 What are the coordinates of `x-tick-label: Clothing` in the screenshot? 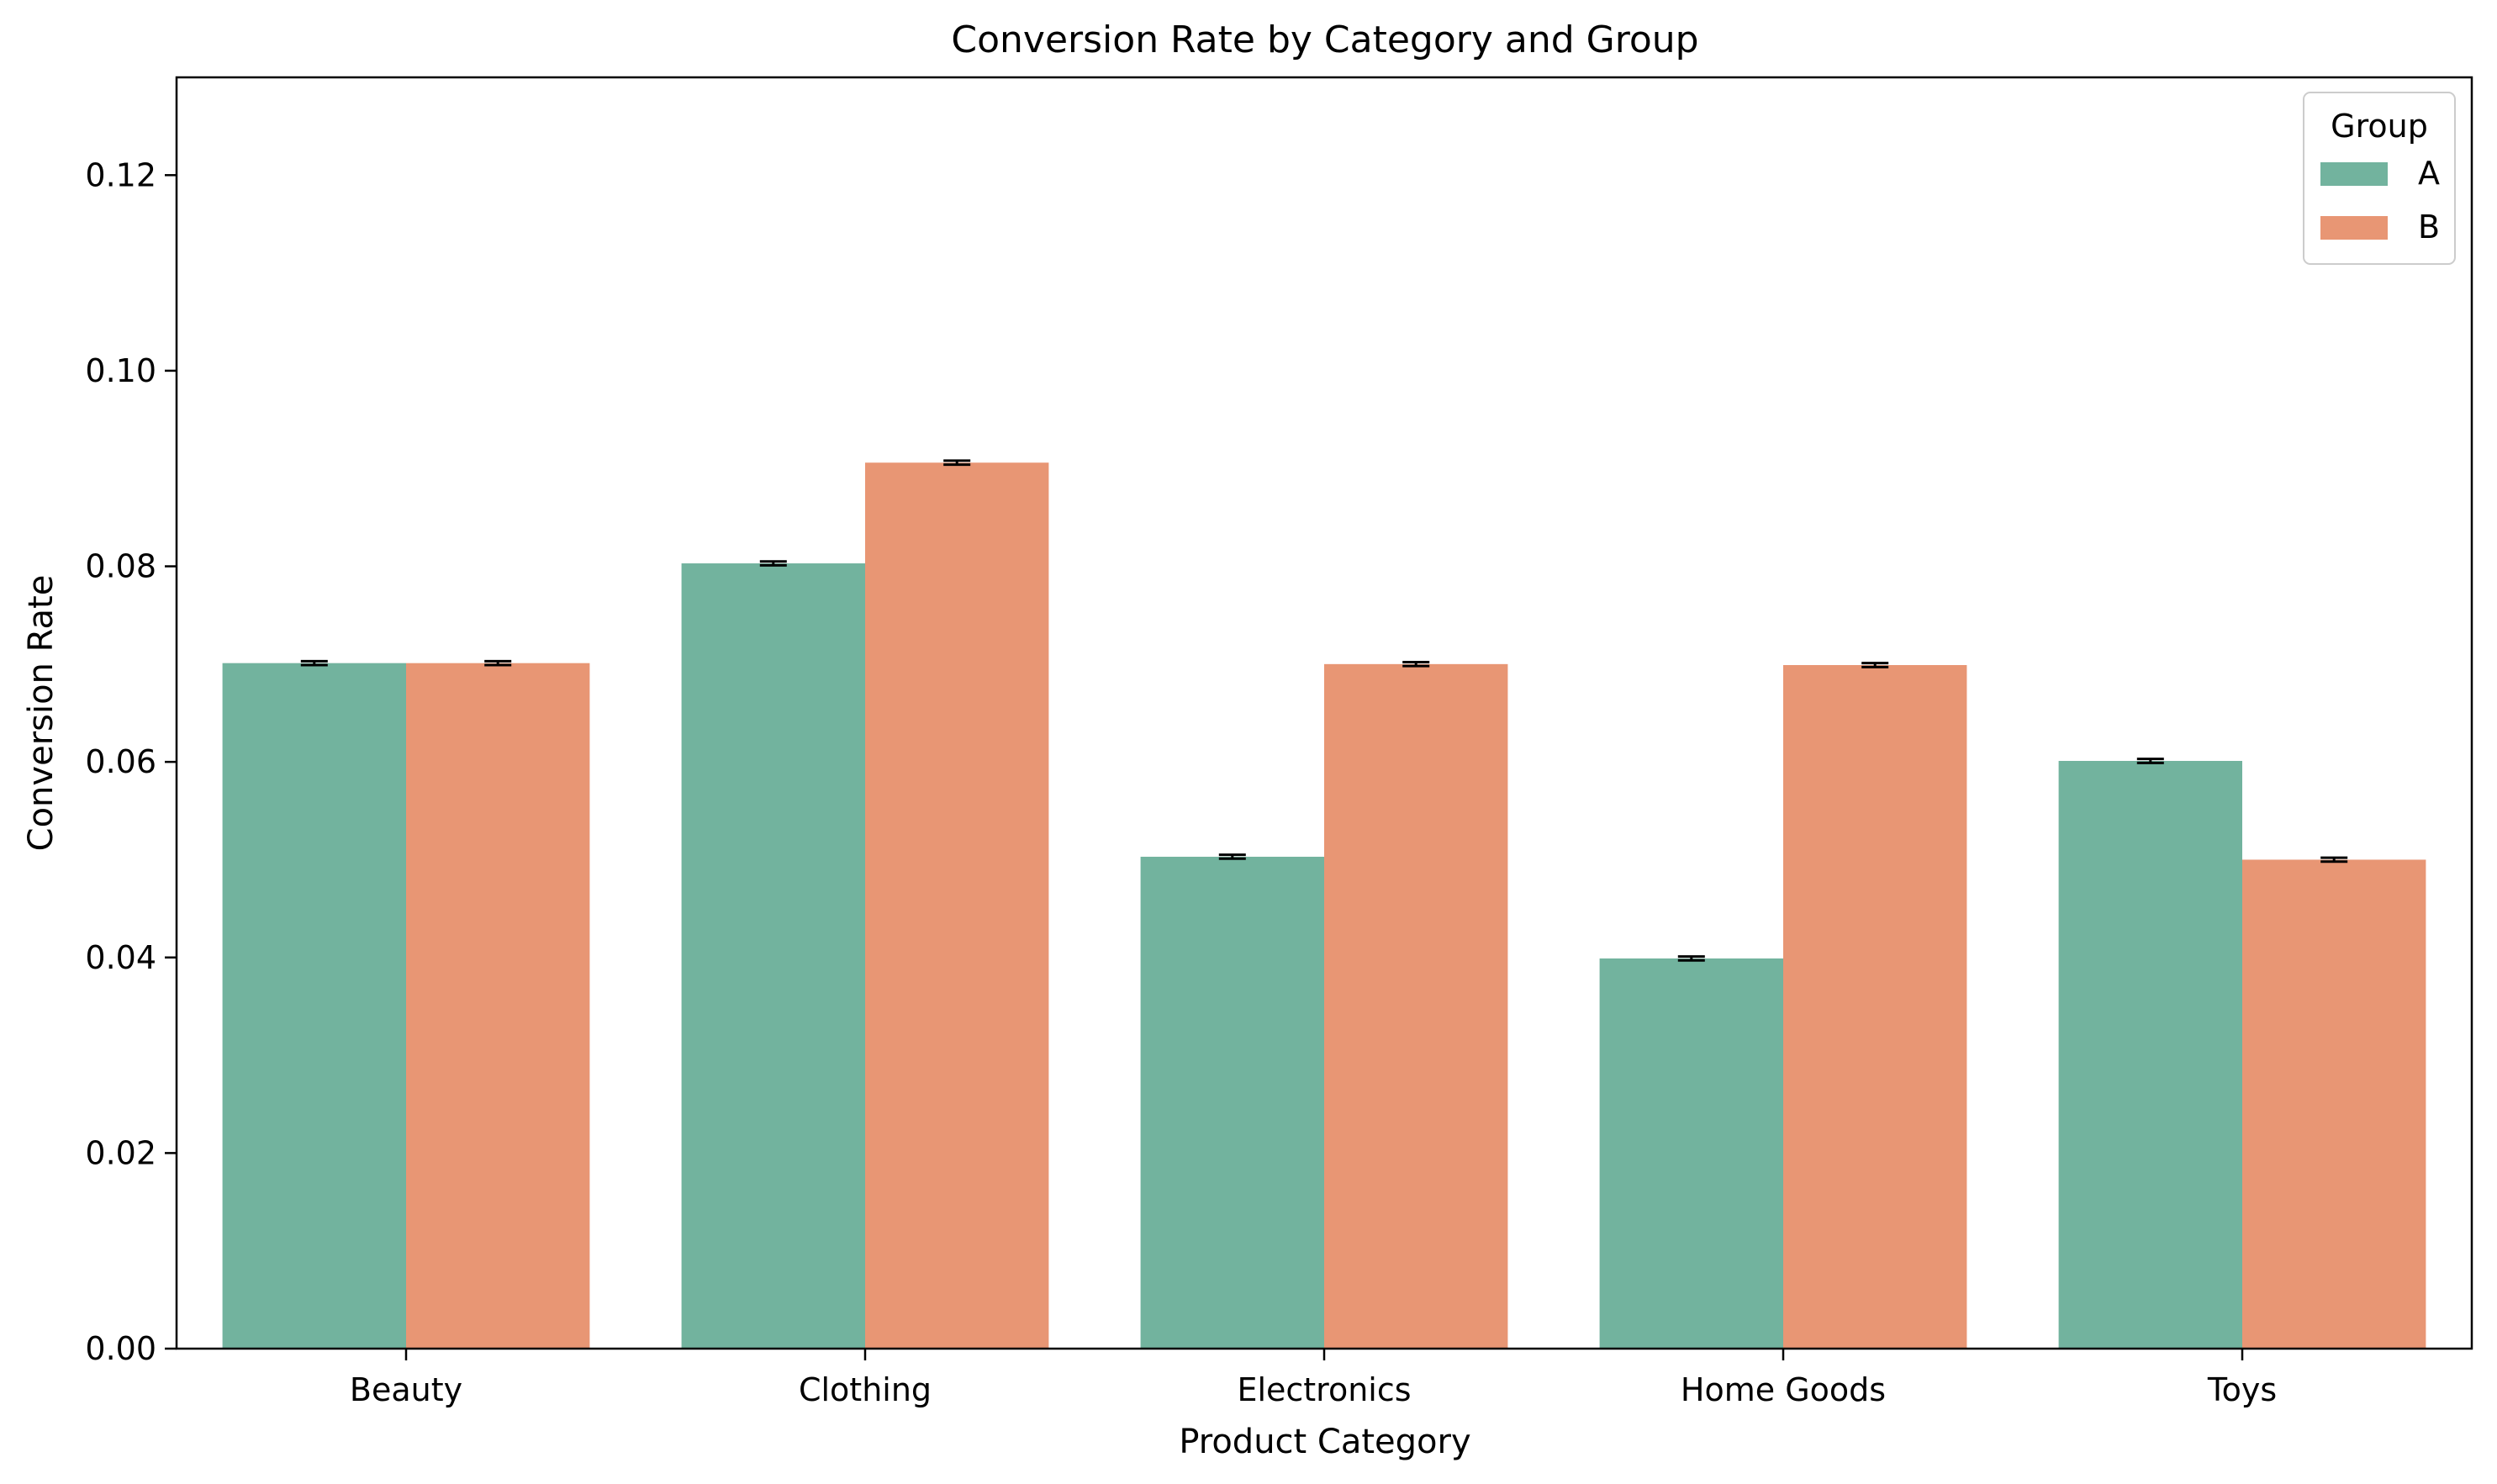 It's located at (865, 1389).